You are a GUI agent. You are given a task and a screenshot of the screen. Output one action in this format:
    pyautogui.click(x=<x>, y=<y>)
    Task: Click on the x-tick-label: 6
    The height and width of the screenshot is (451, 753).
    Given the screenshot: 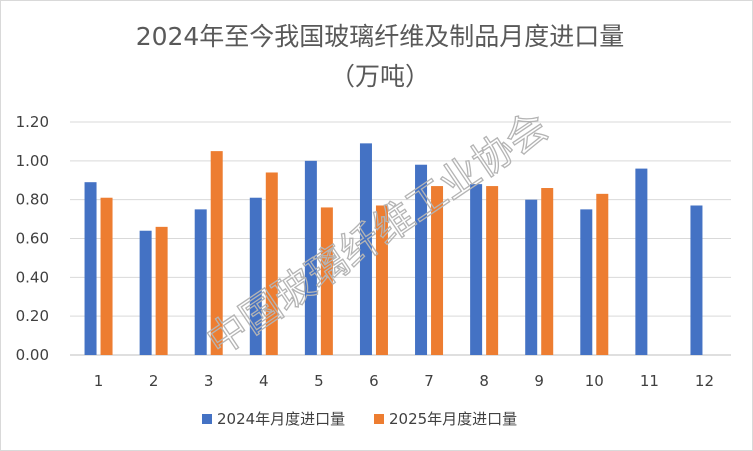 What is the action you would take?
    pyautogui.click(x=374, y=381)
    